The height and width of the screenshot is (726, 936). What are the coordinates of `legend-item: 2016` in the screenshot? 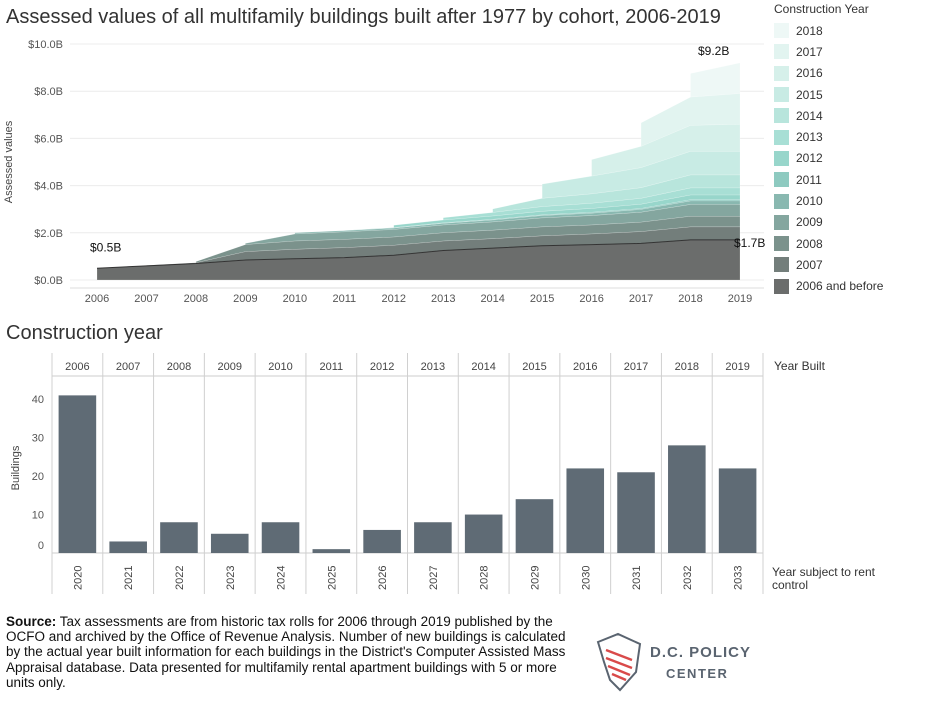 It's located at (854, 73).